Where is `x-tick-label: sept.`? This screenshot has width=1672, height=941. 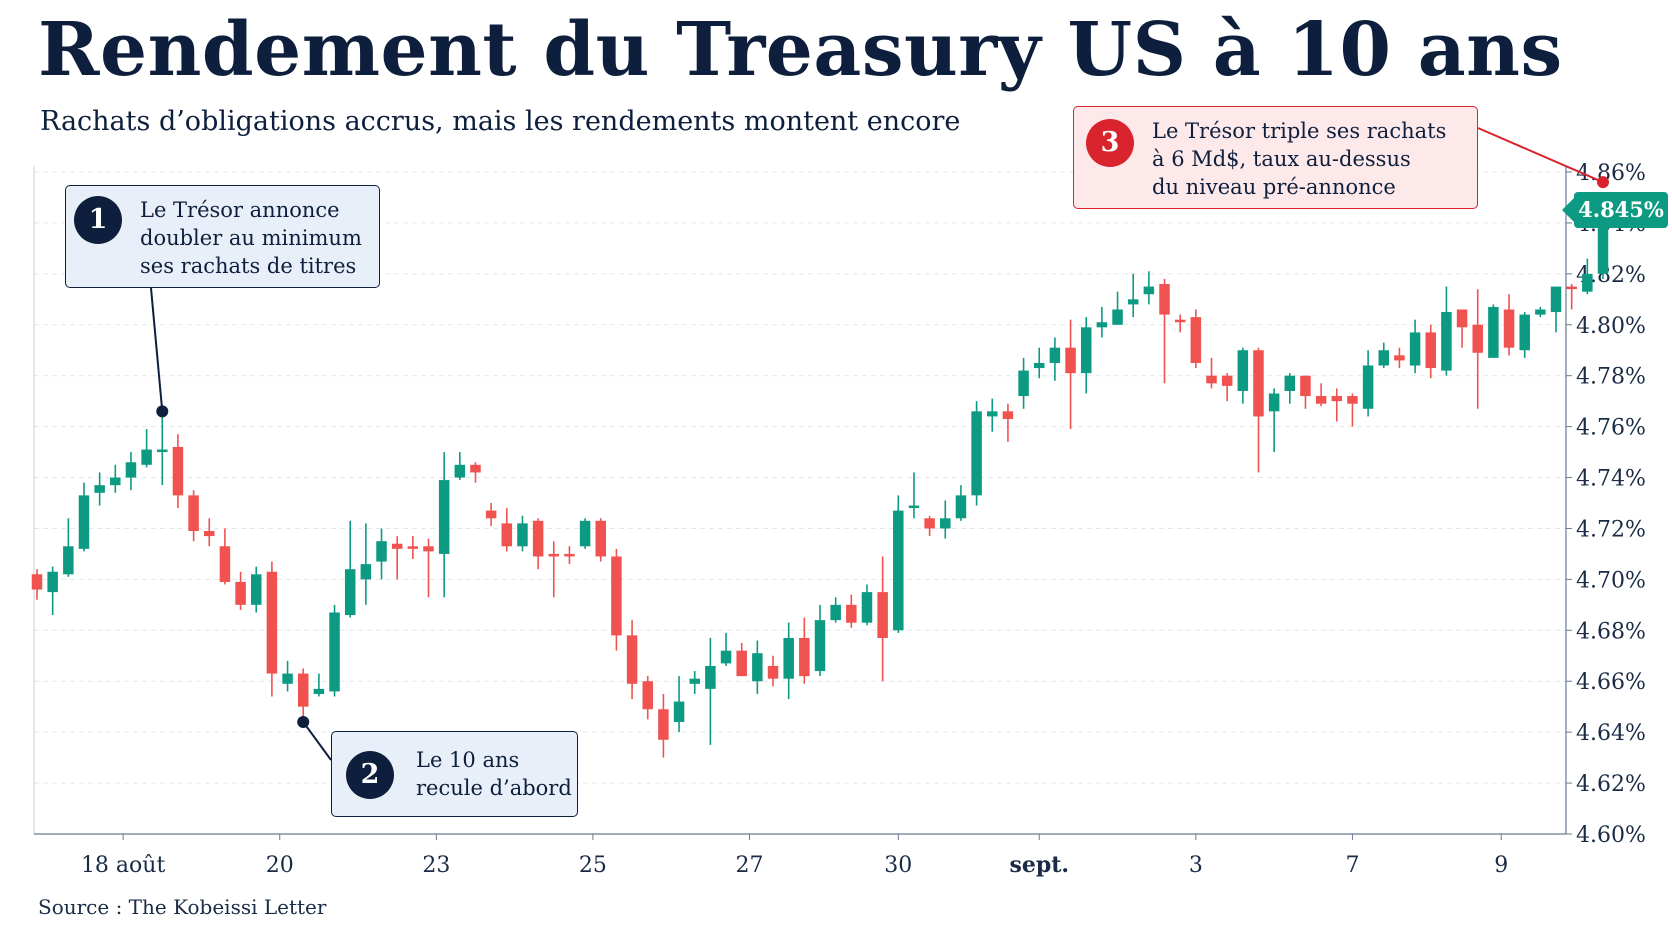 x-tick-label: sept. is located at coordinates (1039, 865).